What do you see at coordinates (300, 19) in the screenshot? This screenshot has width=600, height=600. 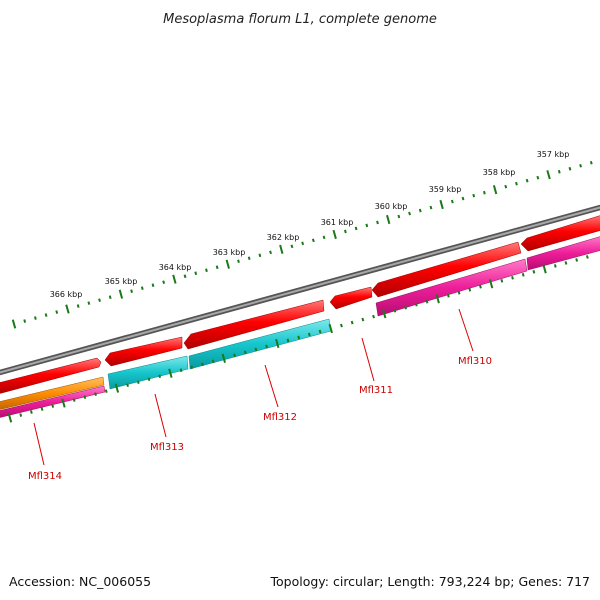 I see `map-title: Mesoplasma florum L1, complete genome` at bounding box center [300, 19].